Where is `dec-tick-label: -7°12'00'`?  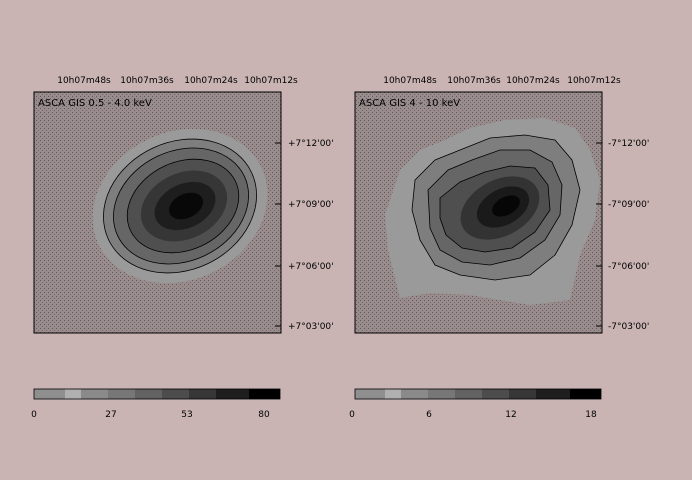
dec-tick-label: -7°12'00' is located at coordinates (628, 144).